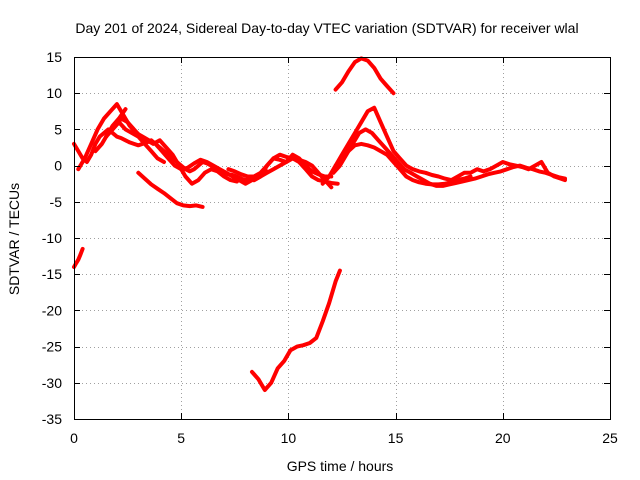  What do you see at coordinates (289, 438) in the screenshot?
I see `x-tick-label: 10` at bounding box center [289, 438].